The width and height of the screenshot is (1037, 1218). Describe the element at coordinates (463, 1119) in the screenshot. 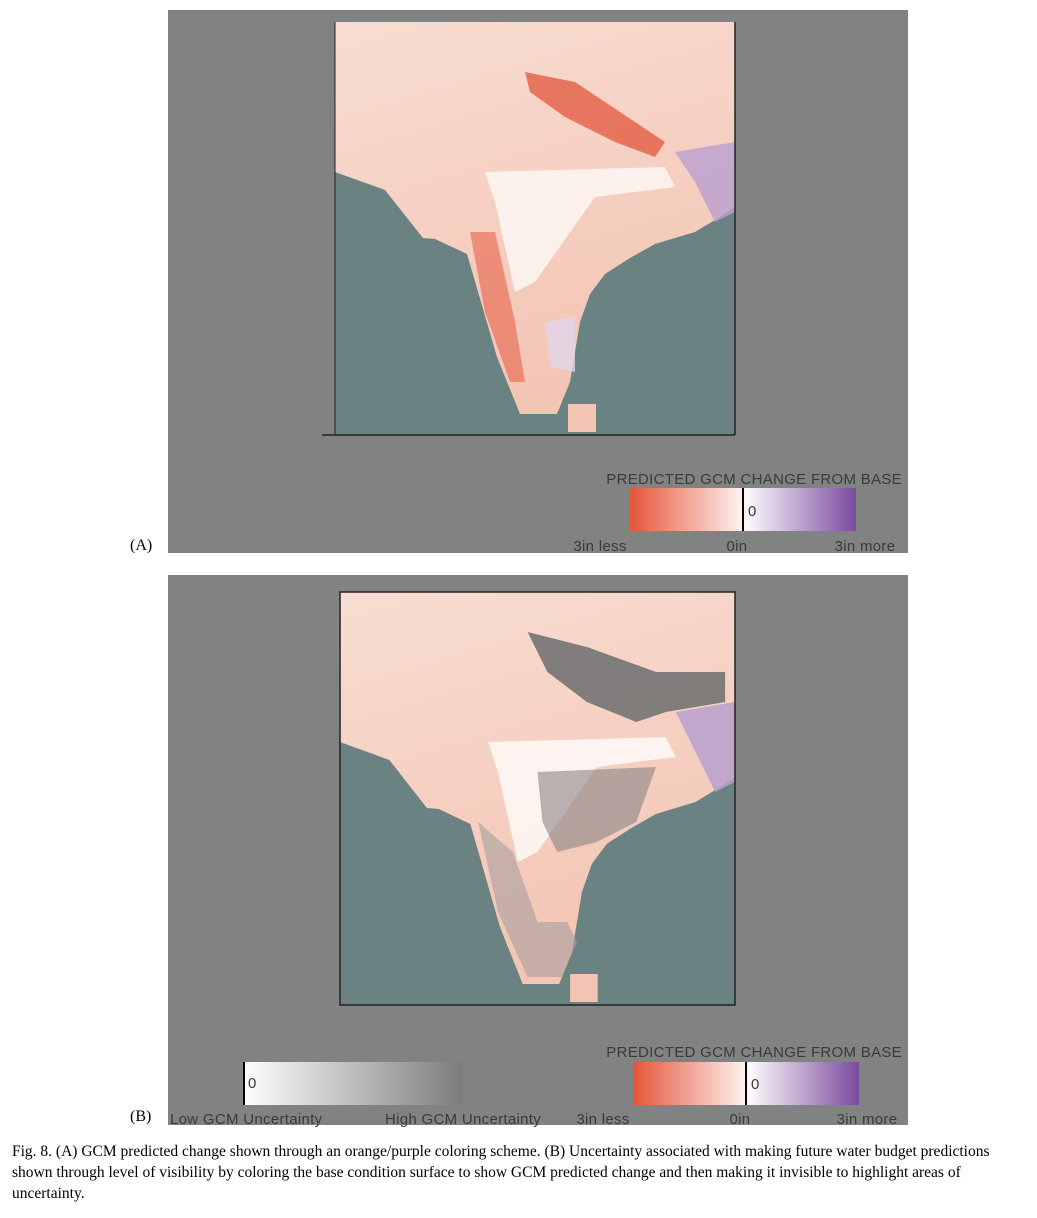

I see `uncertainty-high: High GCM Uncertainty` at that location.